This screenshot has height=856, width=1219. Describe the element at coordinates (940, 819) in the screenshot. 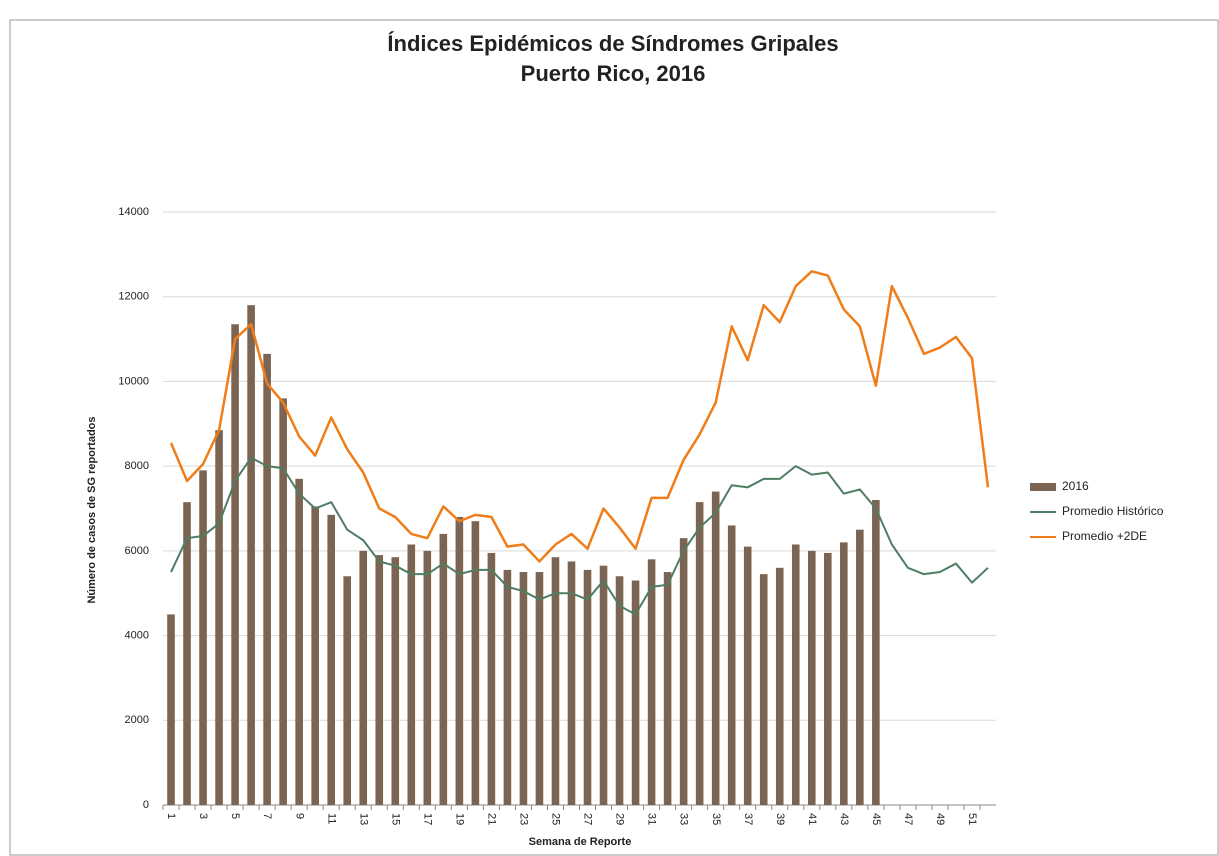

I see `x-tick-label: 49` at that location.